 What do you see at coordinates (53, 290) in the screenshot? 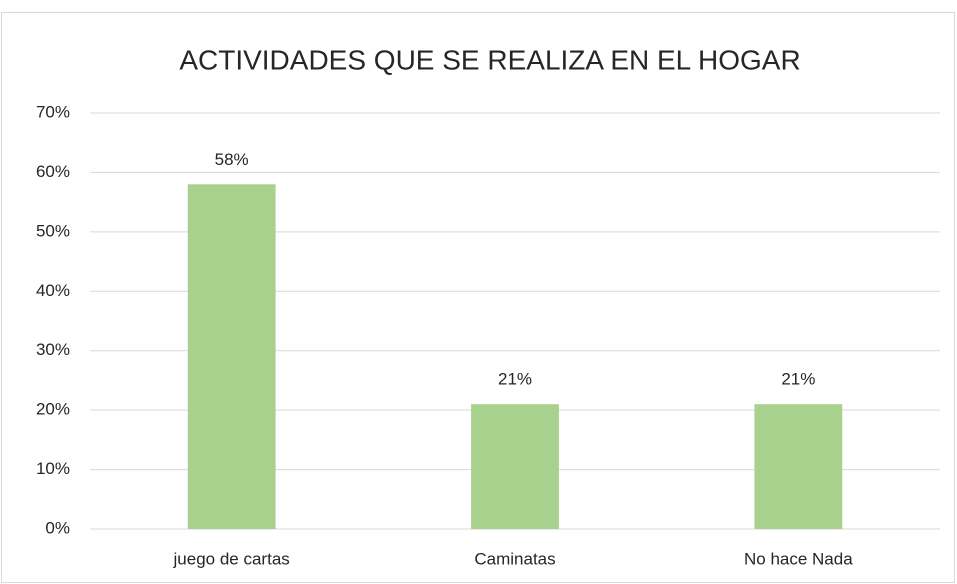
I see `y-tick-label: 40%` at bounding box center [53, 290].